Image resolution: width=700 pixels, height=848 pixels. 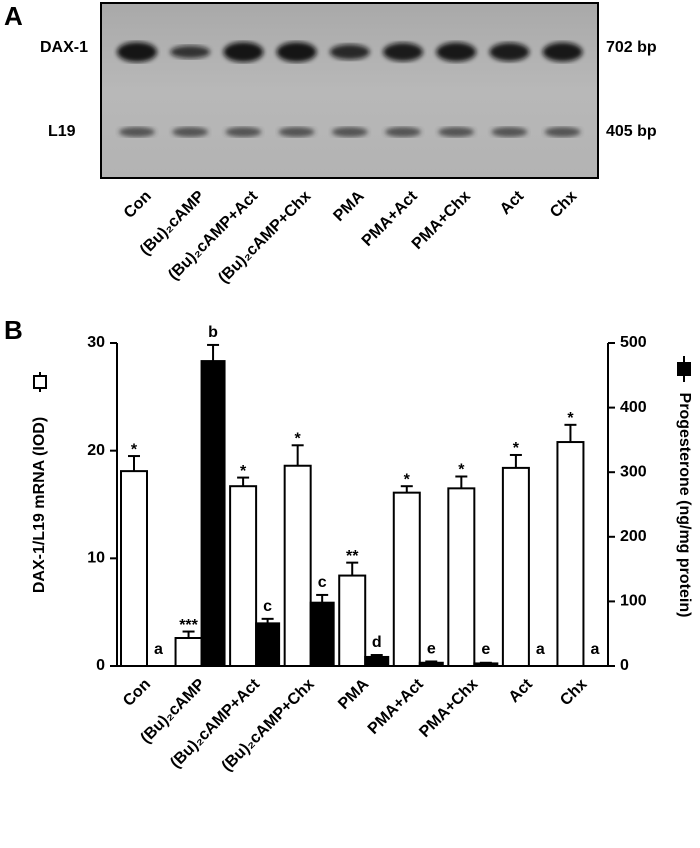 I want to click on lane-label: (Bu)₂cAMP+Chx, so click(x=264, y=237).